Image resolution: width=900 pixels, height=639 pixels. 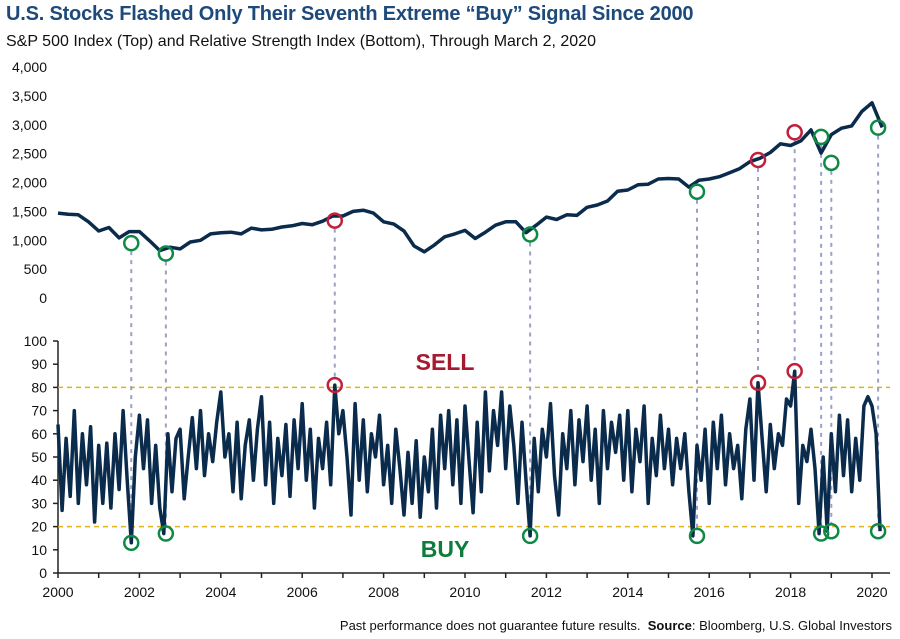 I want to click on bottom-y-tick-label: 10, so click(x=39, y=550).